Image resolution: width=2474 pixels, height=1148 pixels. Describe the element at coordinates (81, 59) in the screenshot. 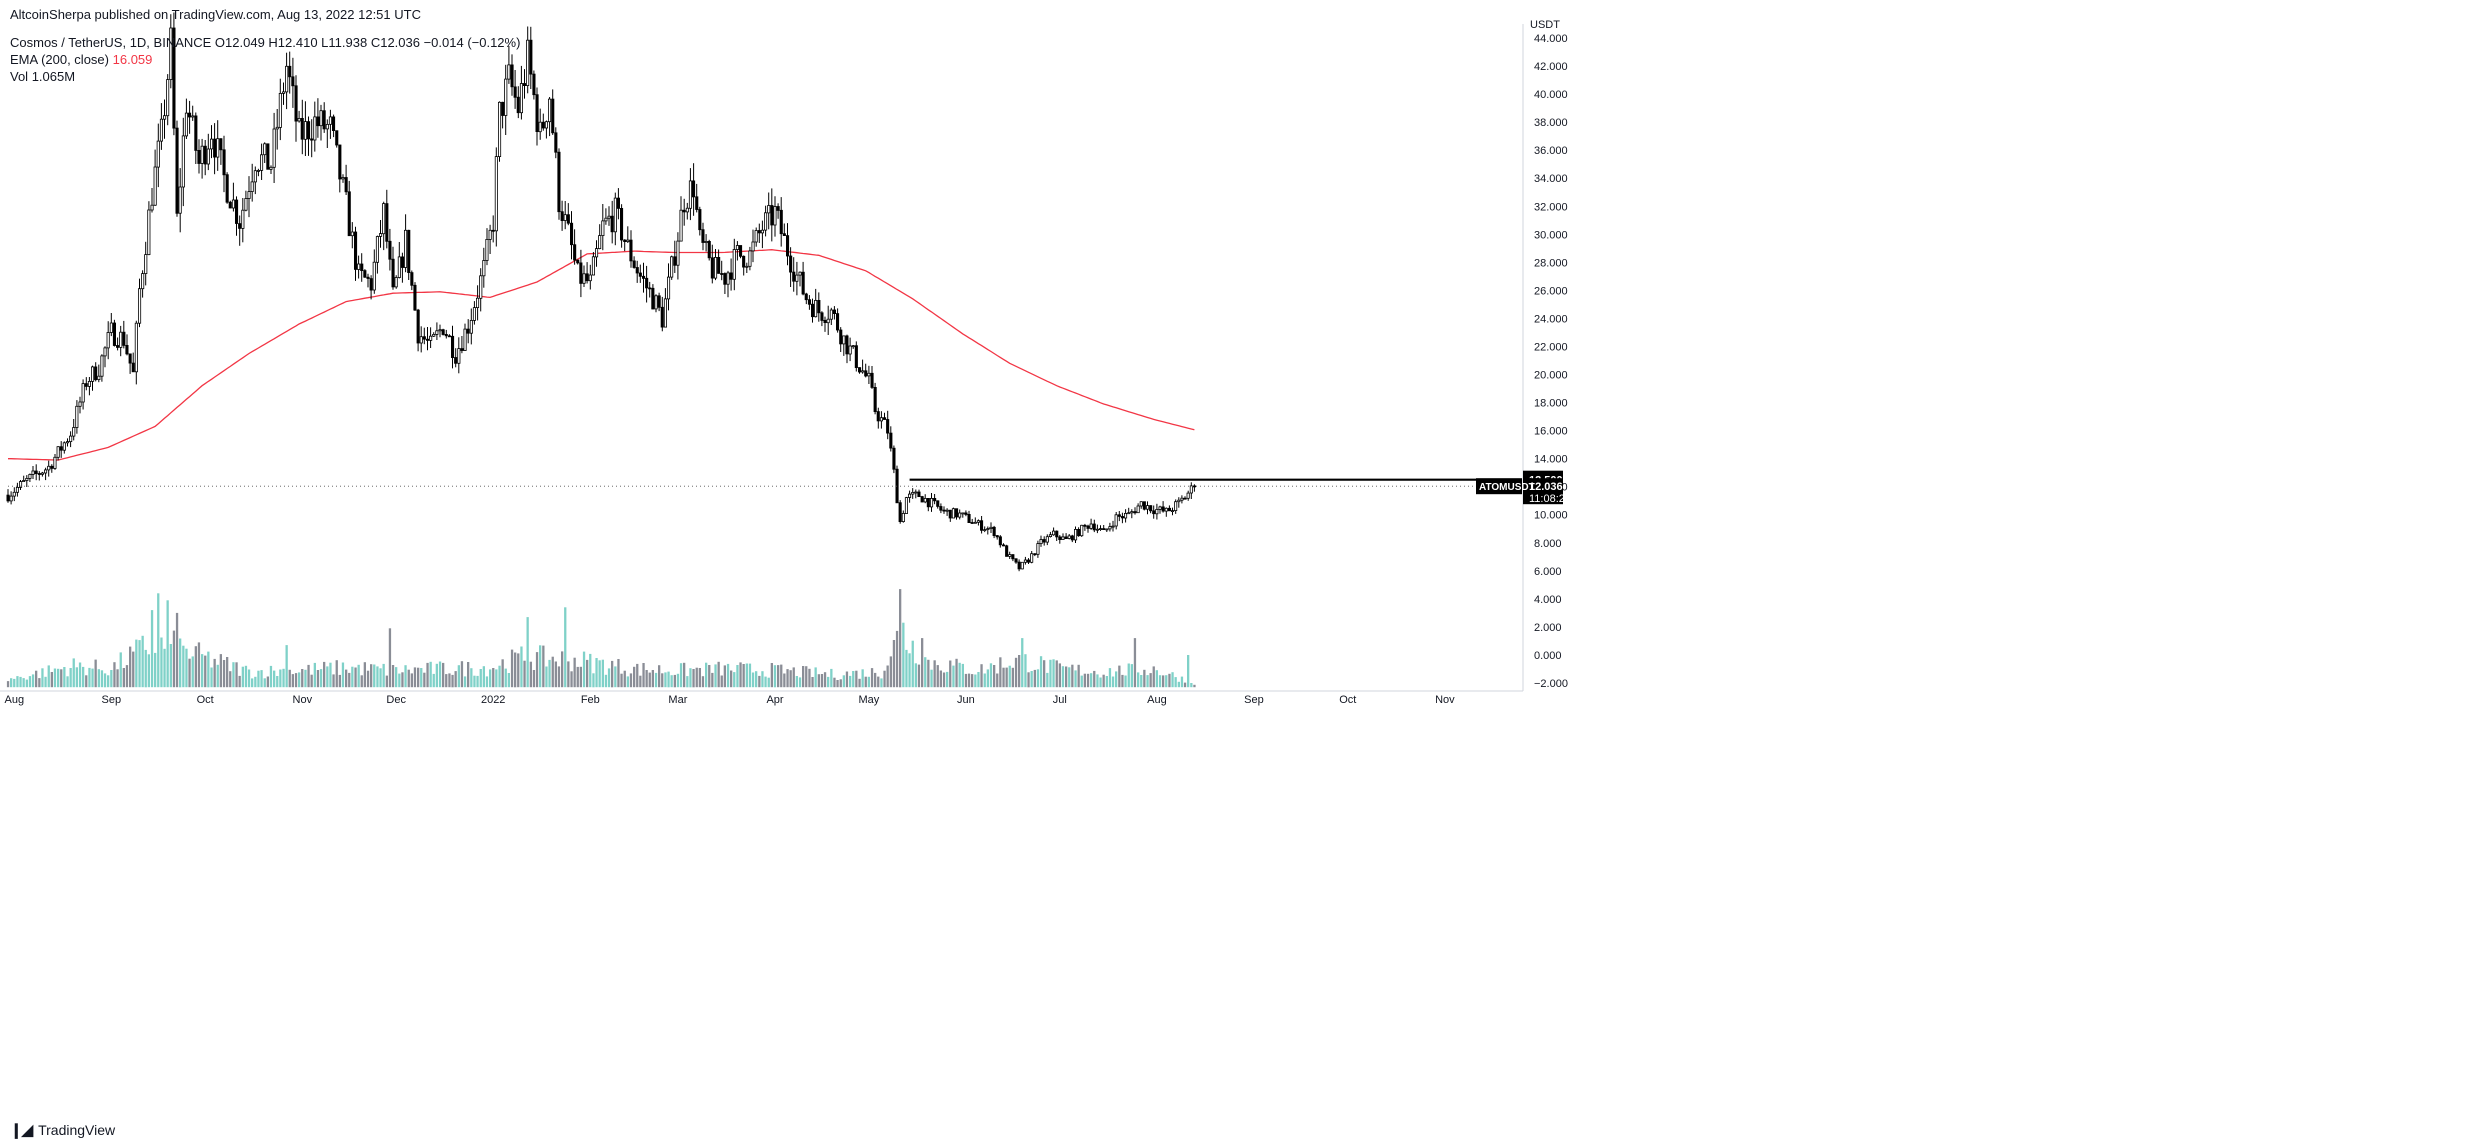

I see `ema-legend: EMA (200, close) 16.059` at that location.